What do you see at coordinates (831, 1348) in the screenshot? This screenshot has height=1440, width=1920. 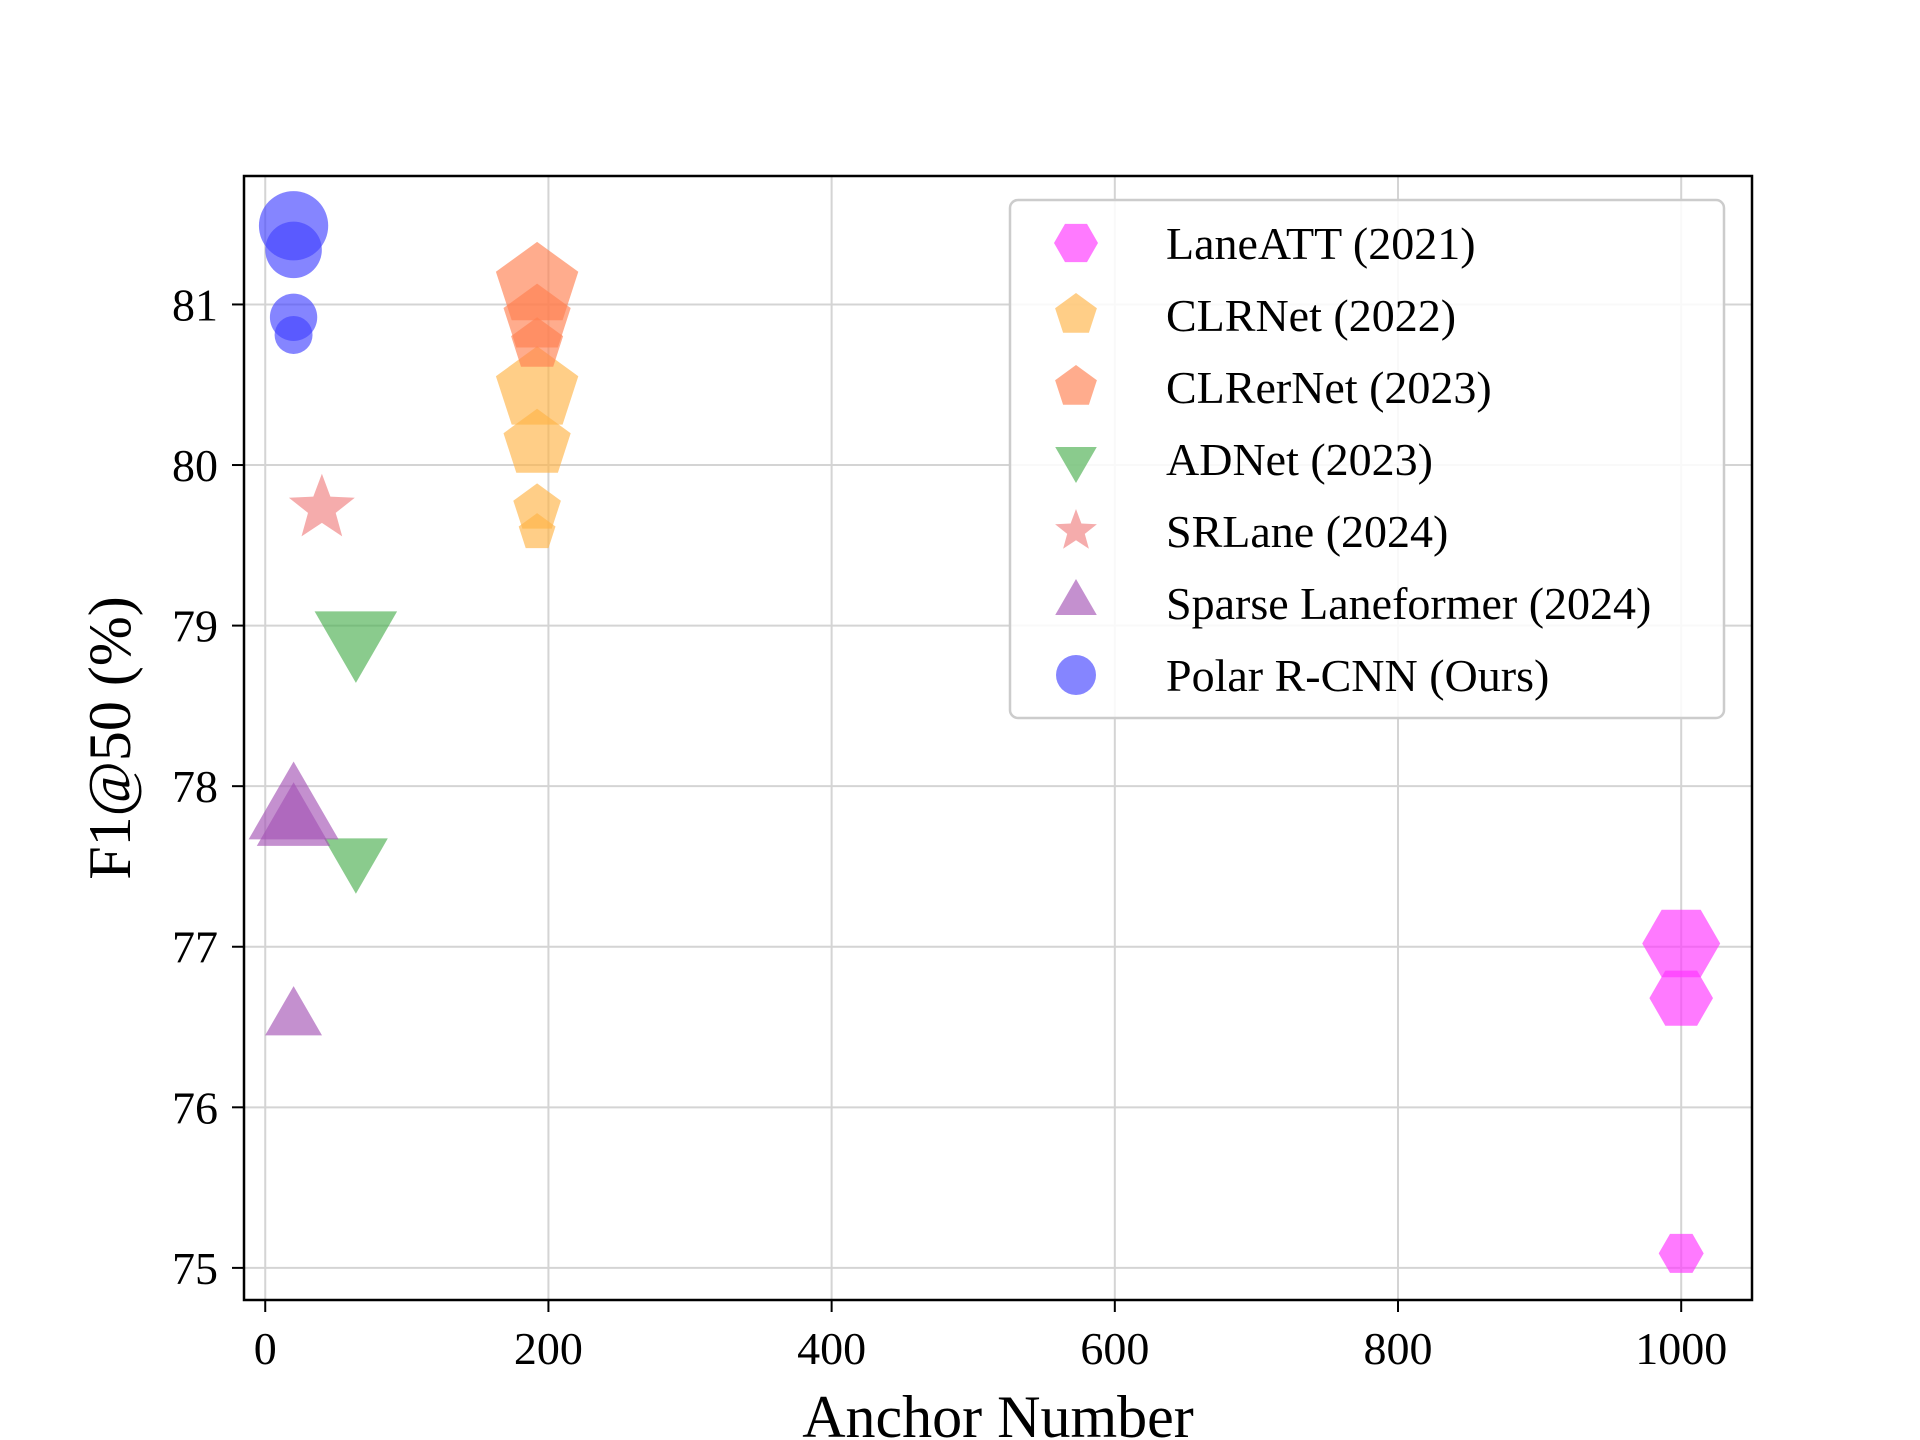 I see `x-tick-label: 400` at bounding box center [831, 1348].